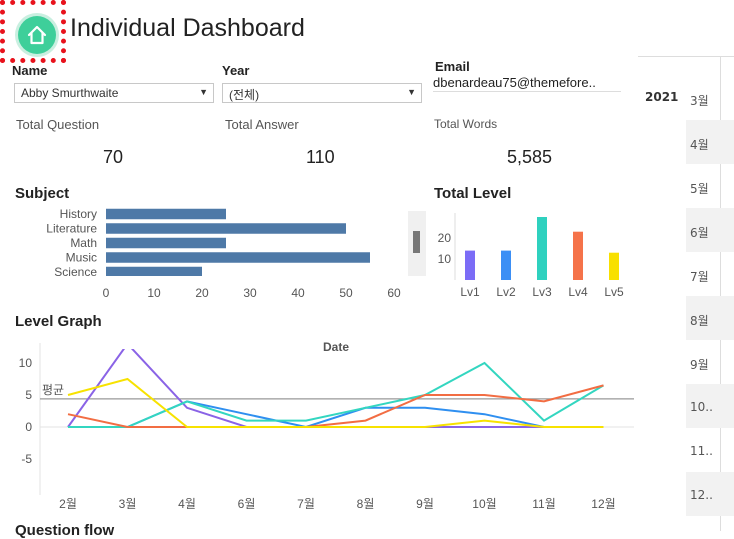 This screenshot has width=734, height=539. What do you see at coordinates (78, 214) in the screenshot?
I see `subject-category-label: History` at bounding box center [78, 214].